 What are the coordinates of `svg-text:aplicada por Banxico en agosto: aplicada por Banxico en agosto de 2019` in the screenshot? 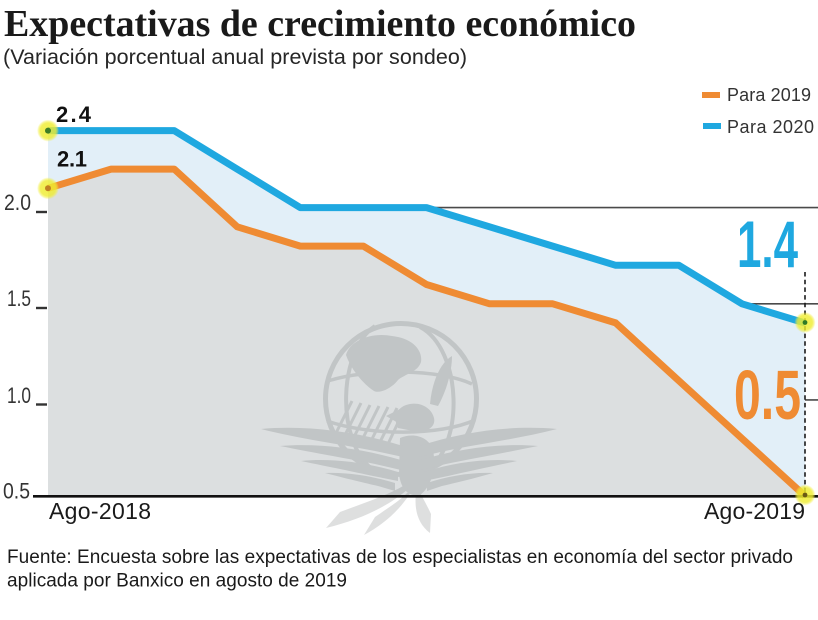 It's located at (177, 581).